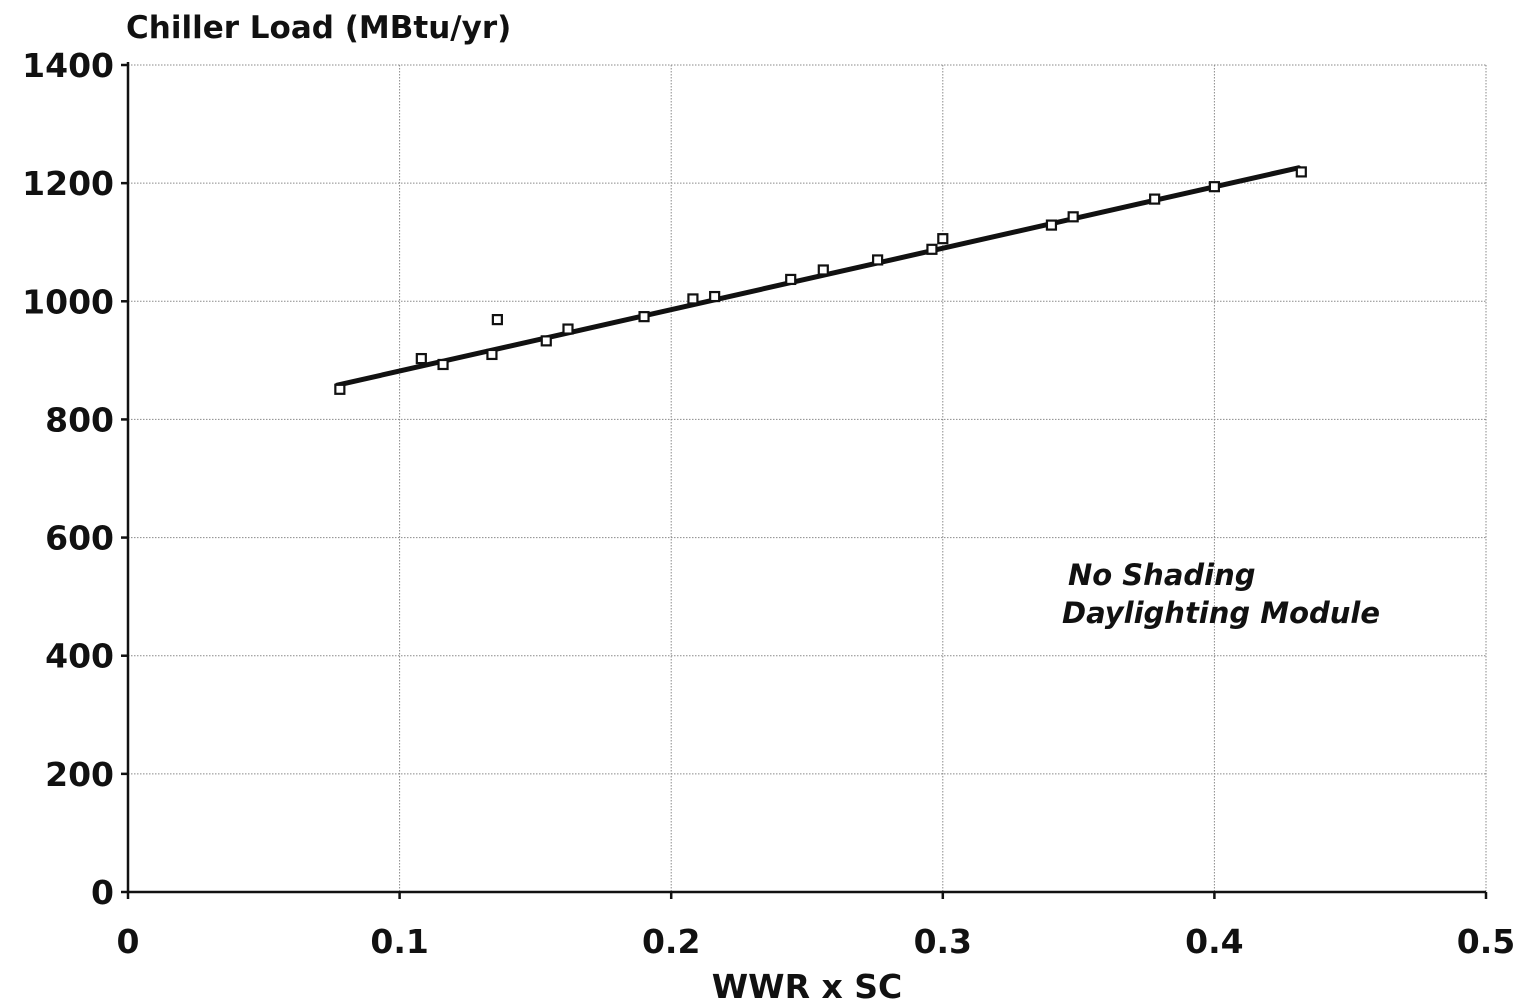 Image resolution: width=1533 pixels, height=1008 pixels. I want to click on x-tick-label-4: 0.4, so click(1214, 941).